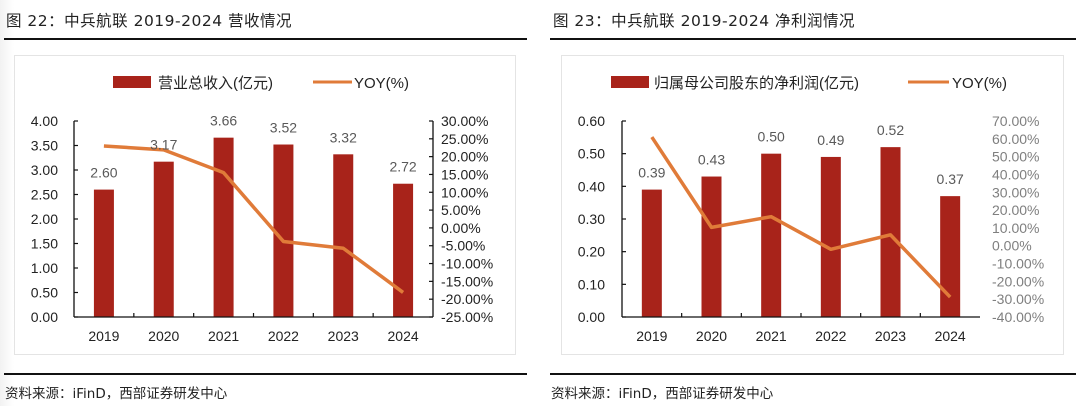 This screenshot has height=406, width=1080. I want to click on figure-23-bottom-rule, so click(813, 374).